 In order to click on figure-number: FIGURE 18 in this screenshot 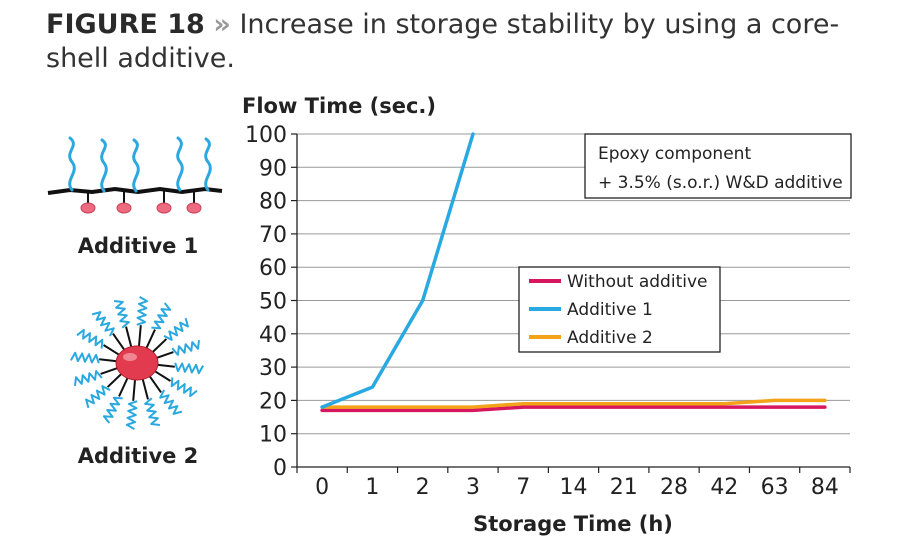, I will do `click(125, 24)`.